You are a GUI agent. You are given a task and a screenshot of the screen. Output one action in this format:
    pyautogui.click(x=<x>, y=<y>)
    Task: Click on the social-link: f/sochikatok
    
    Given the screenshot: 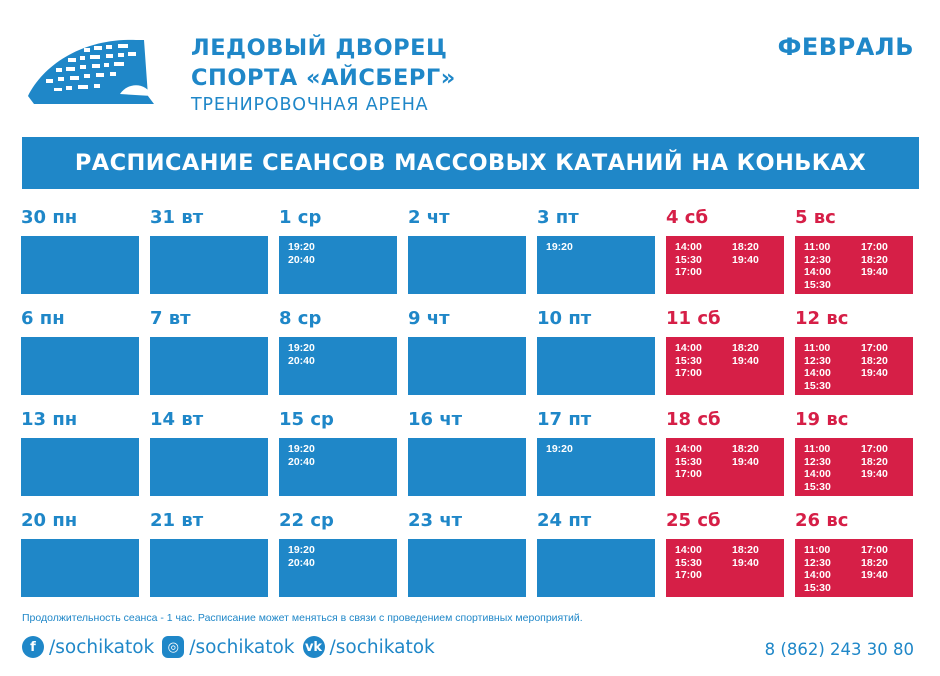 What is the action you would take?
    pyautogui.click(x=88, y=647)
    